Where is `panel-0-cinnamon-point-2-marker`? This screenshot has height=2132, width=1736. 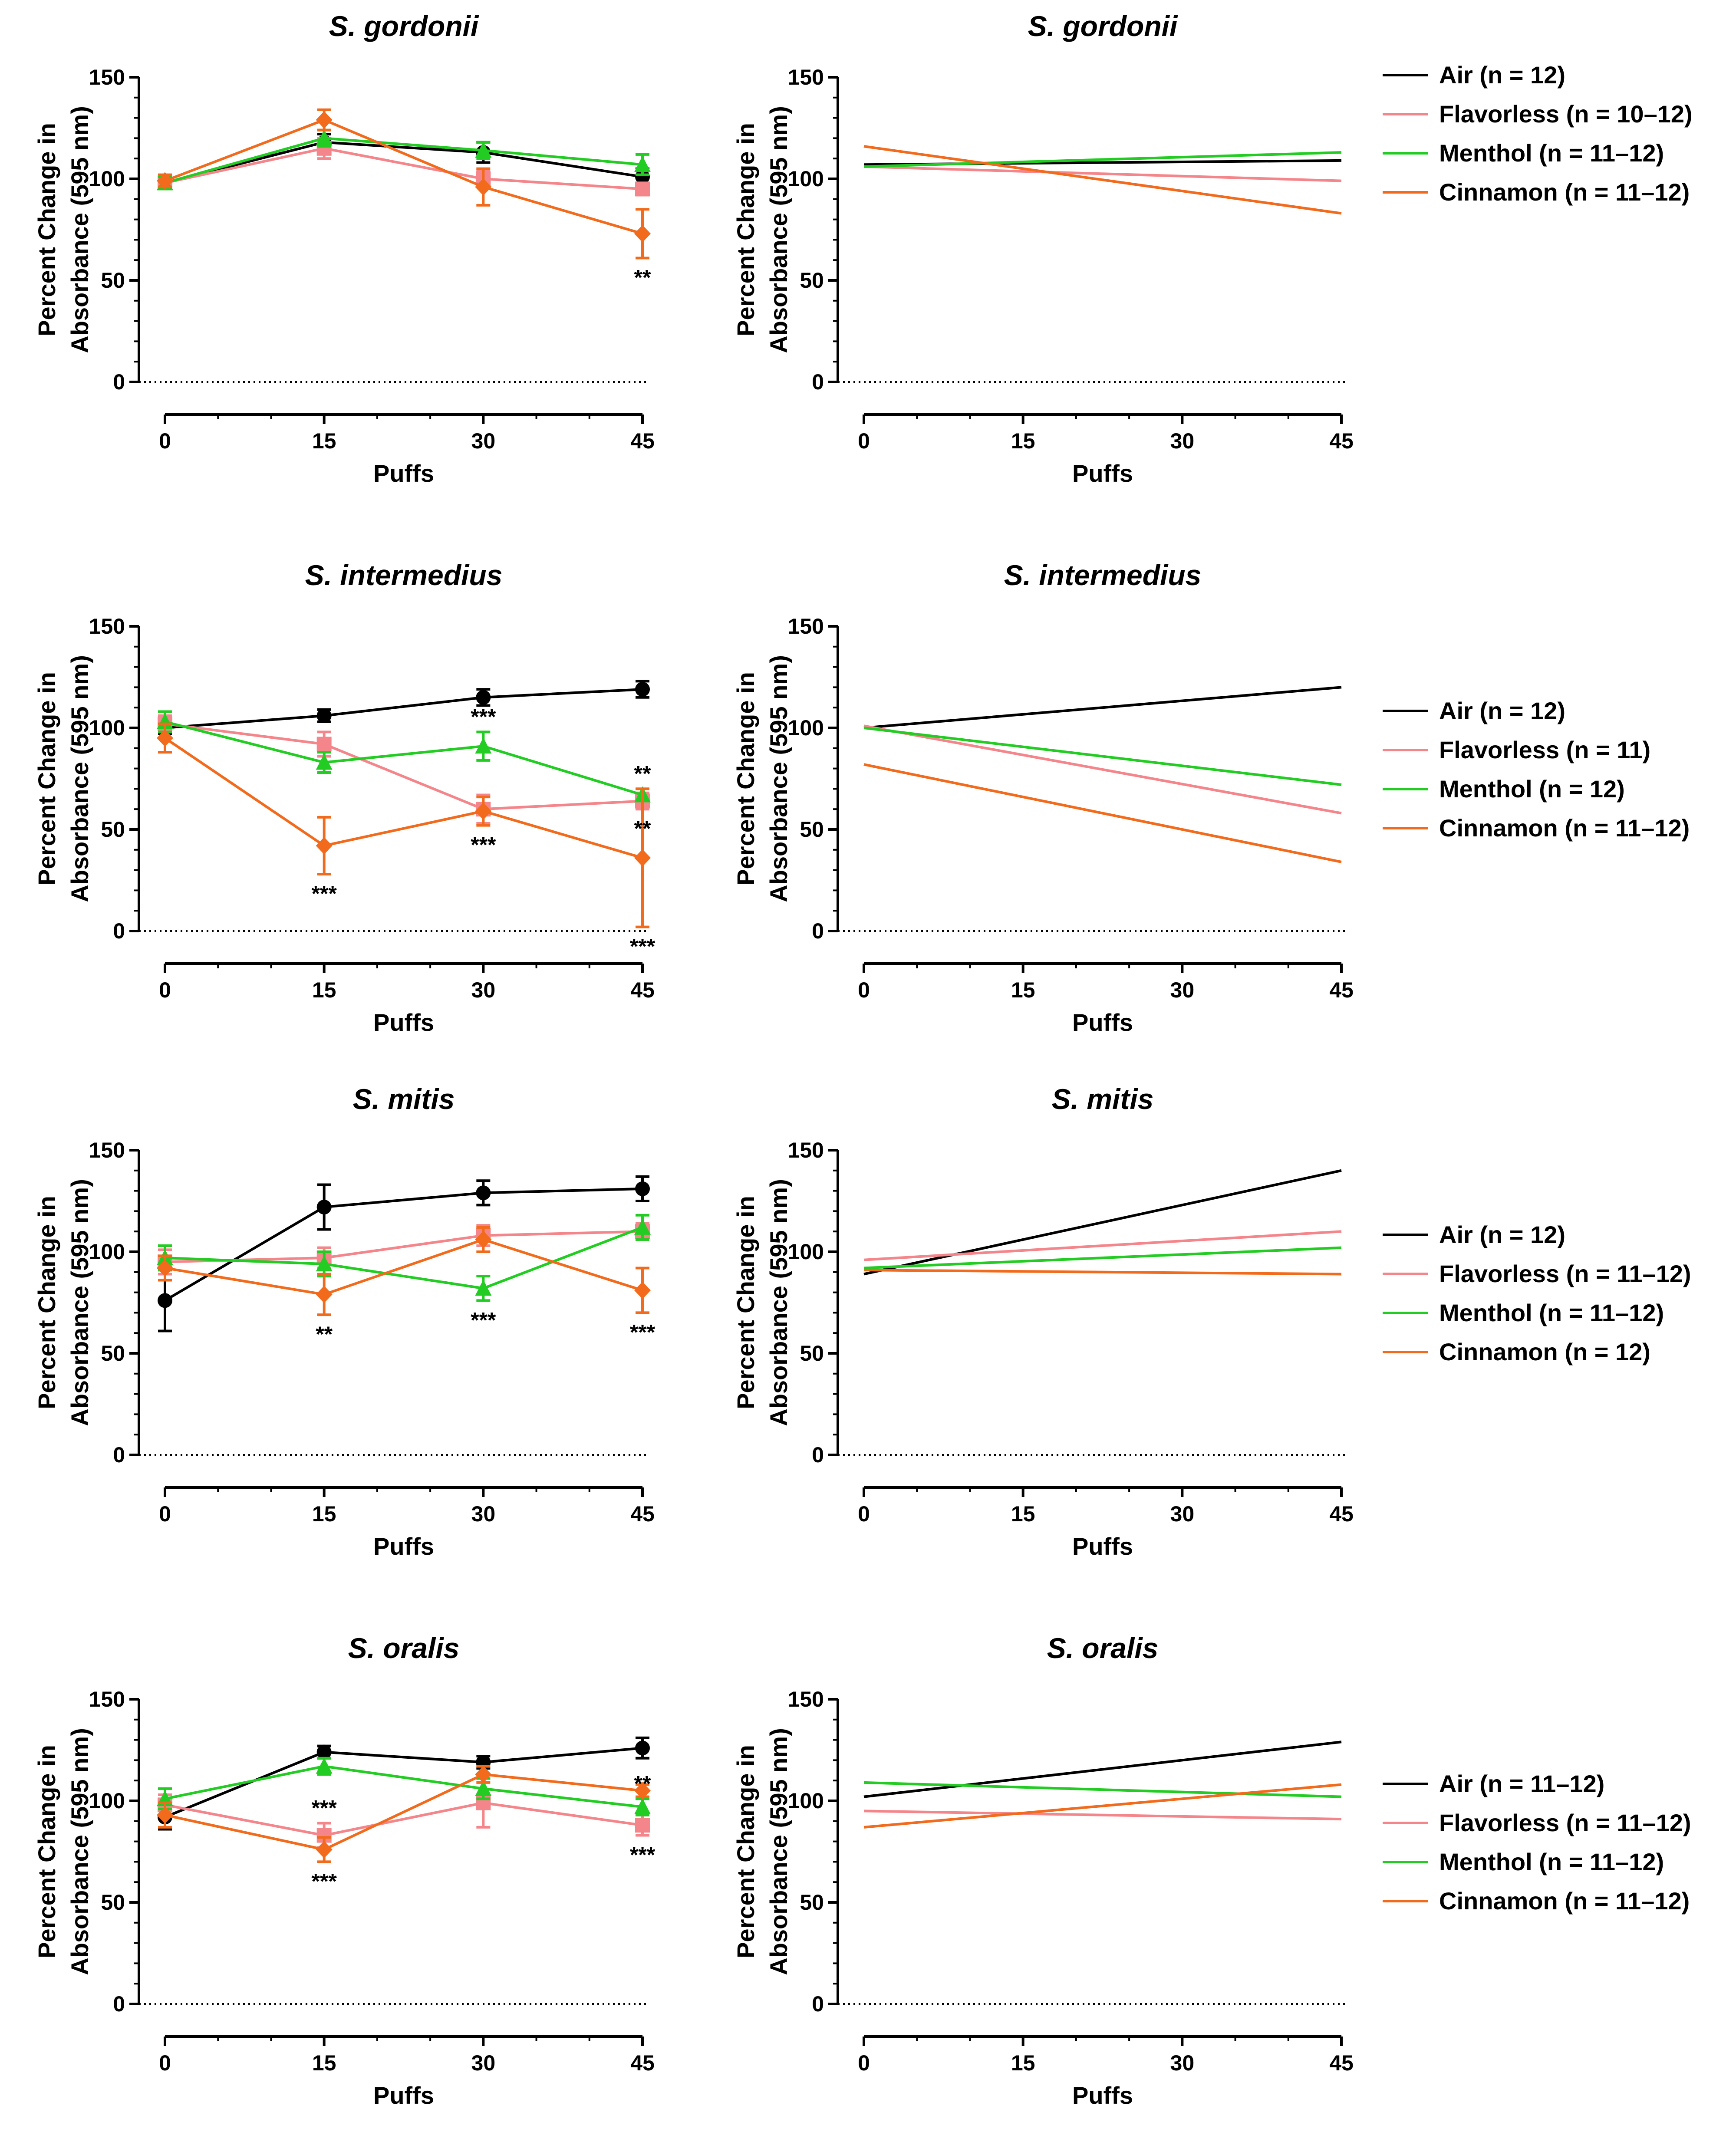
panel-0-cinnamon-point-2-marker is located at coordinates (483, 187).